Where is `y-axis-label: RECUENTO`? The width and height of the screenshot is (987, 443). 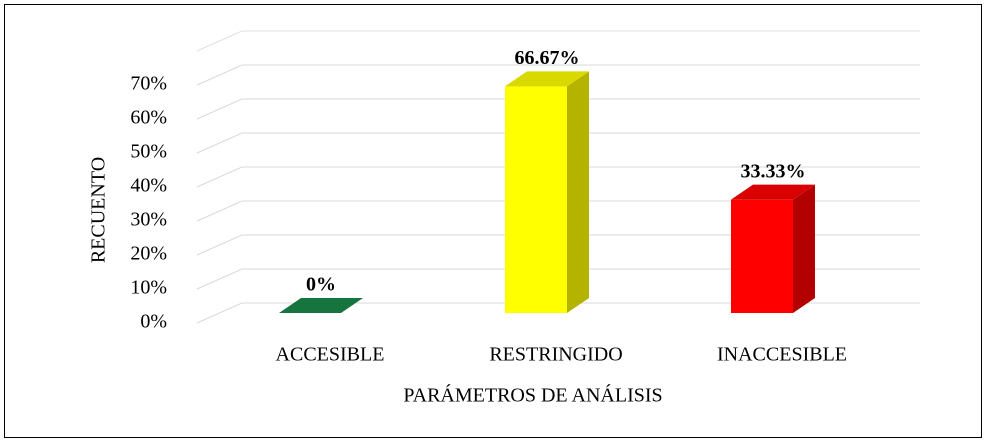 y-axis-label: RECUENTO is located at coordinates (99, 210).